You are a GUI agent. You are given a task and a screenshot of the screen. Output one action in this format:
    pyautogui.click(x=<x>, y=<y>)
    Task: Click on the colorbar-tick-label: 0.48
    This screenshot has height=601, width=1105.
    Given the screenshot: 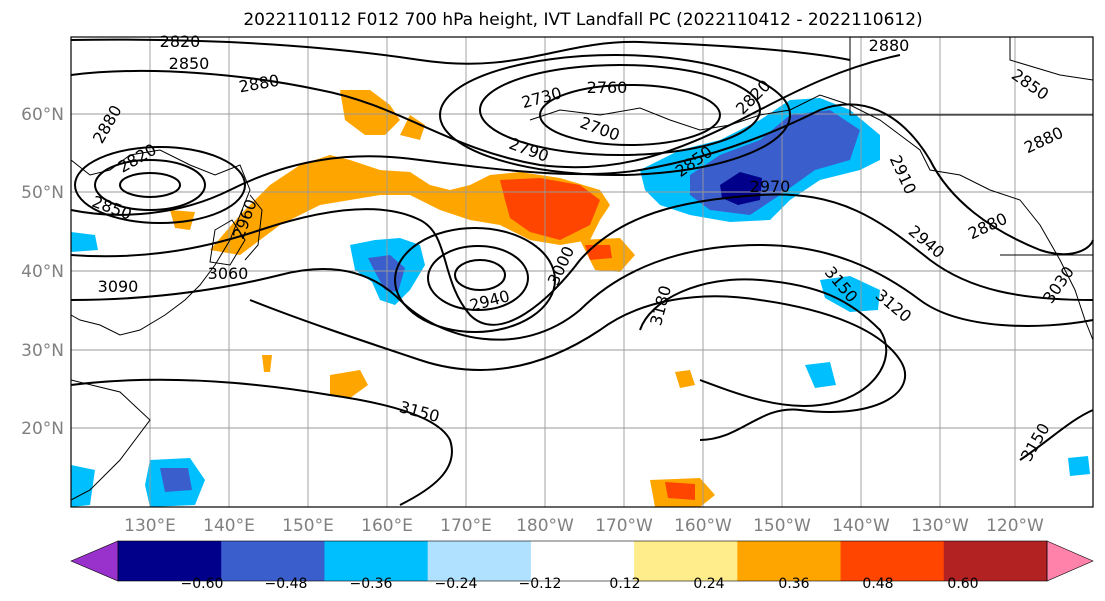 What is the action you would take?
    pyautogui.click(x=877, y=584)
    